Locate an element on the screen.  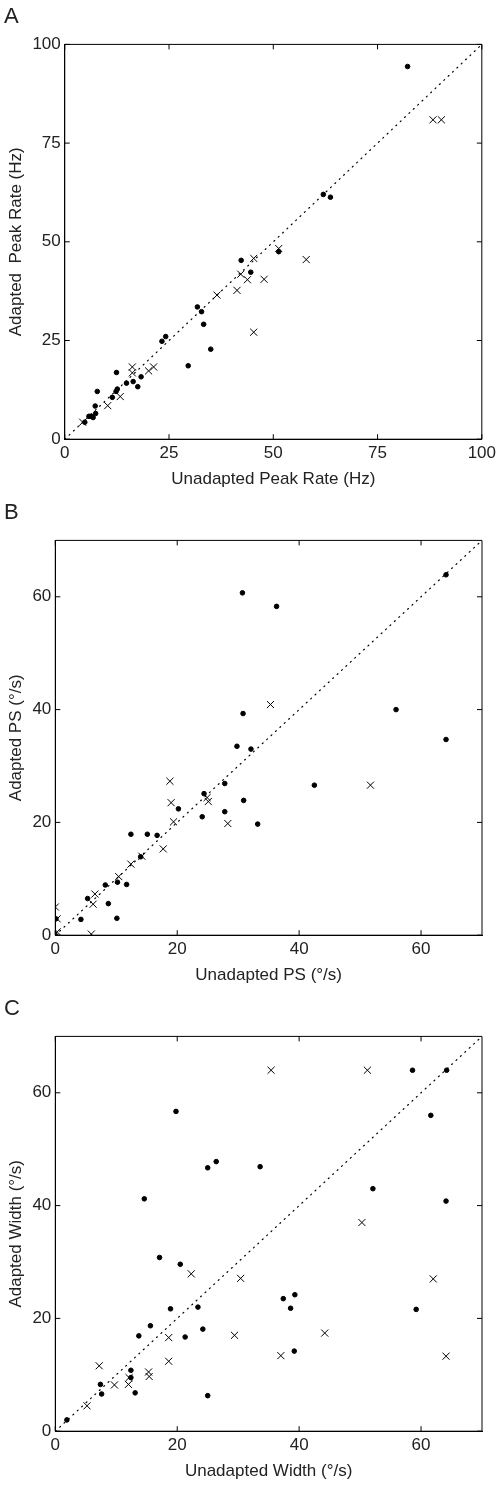
chart-title: B is located at coordinates (11, 512).